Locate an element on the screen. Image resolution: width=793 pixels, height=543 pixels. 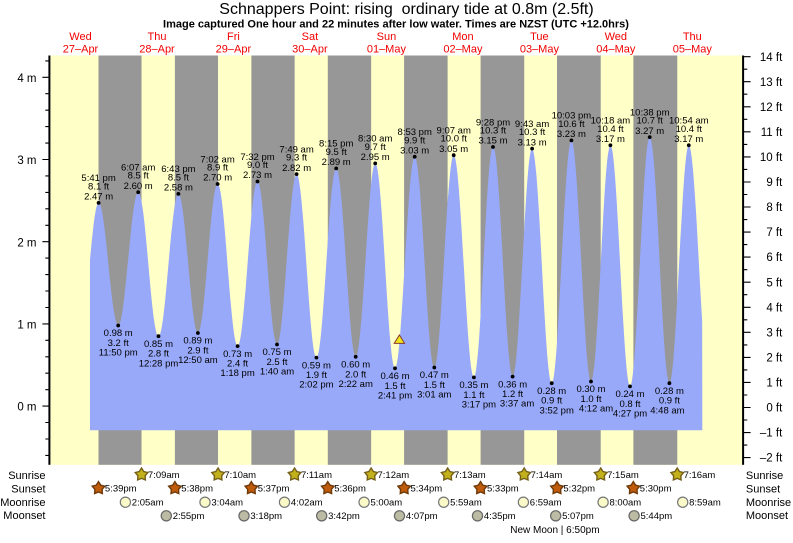
svg-text: 10:03 pm is located at coordinates (572, 116).